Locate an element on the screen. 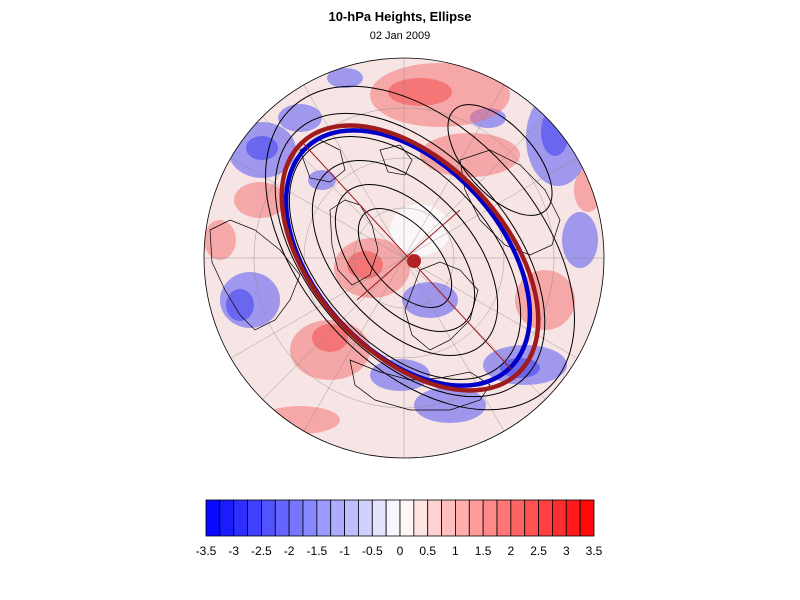  minor-axis is located at coordinates (408, 255).